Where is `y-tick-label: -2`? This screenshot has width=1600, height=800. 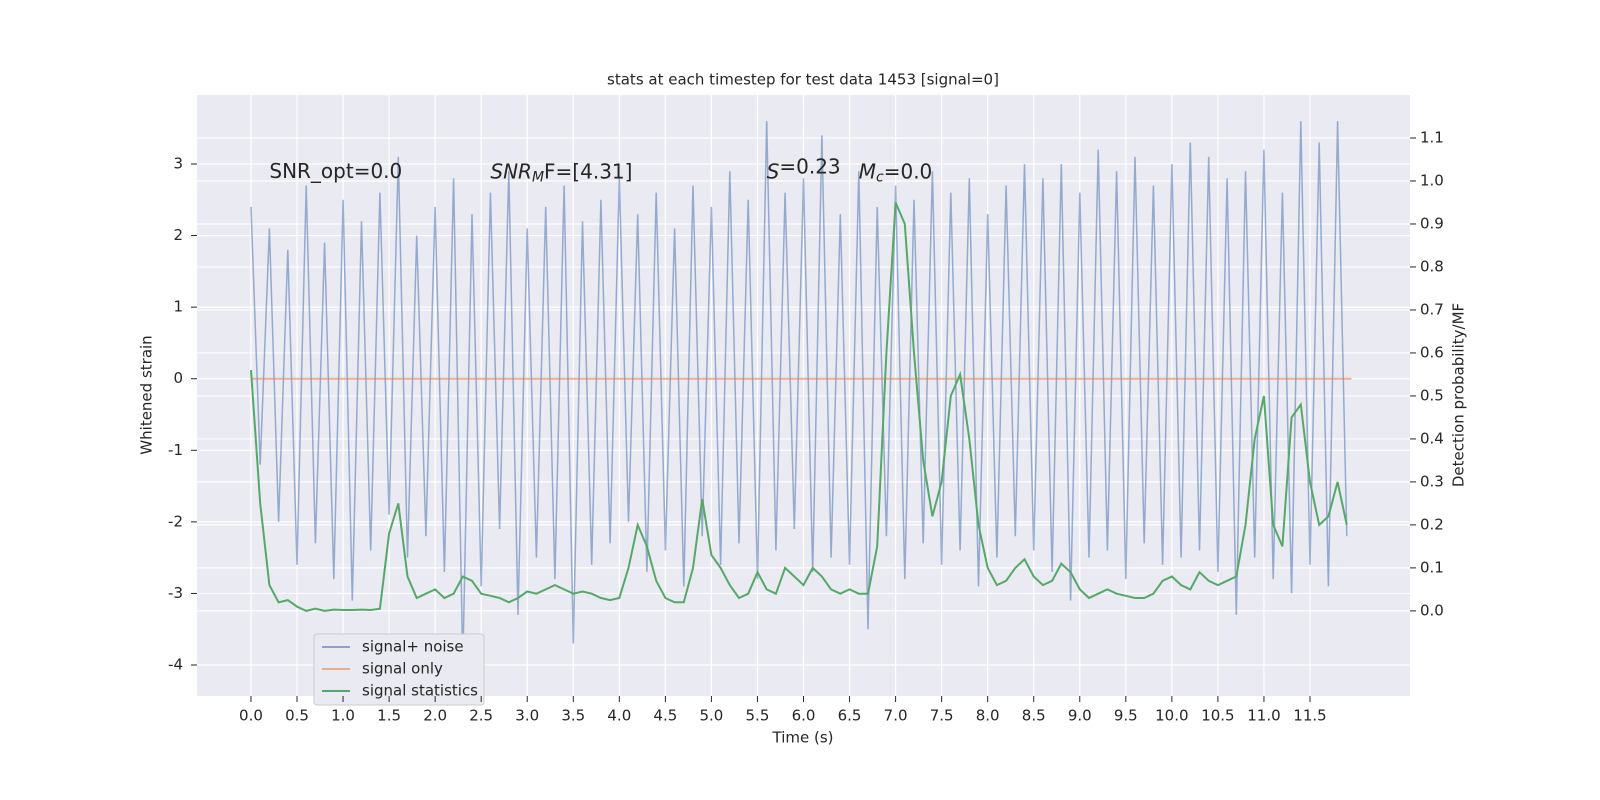 y-tick-label: -2 is located at coordinates (175, 521).